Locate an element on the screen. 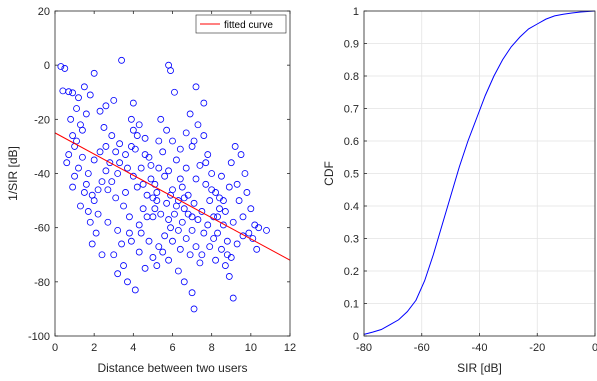 This screenshot has width=597, height=381. scatter-x-tick-label: 6 is located at coordinates (172, 348).